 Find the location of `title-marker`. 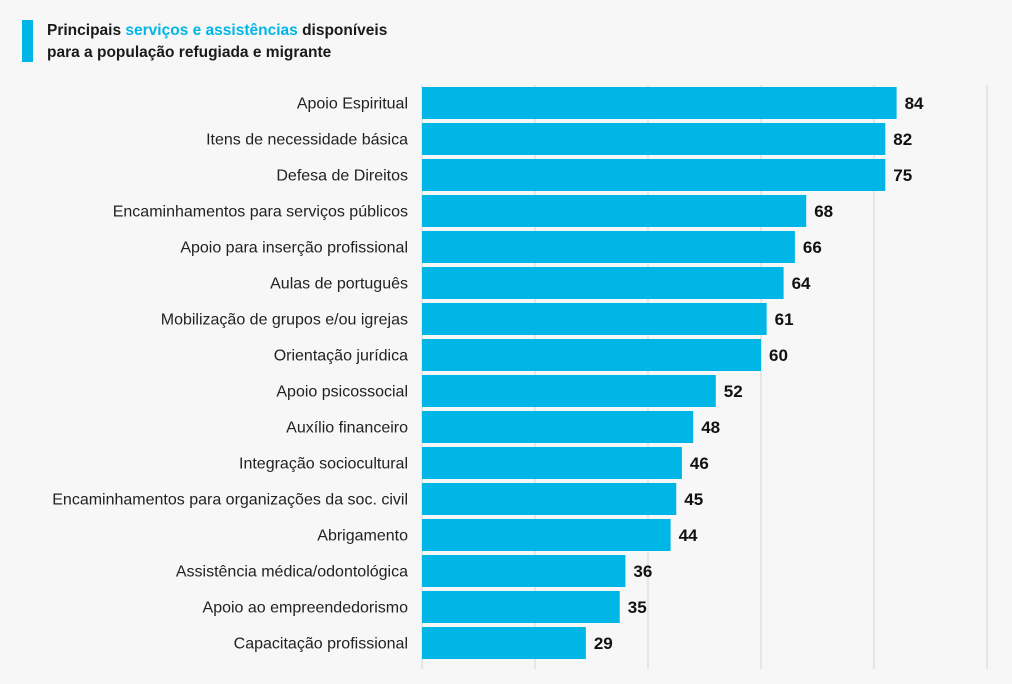

title-marker is located at coordinates (27, 41).